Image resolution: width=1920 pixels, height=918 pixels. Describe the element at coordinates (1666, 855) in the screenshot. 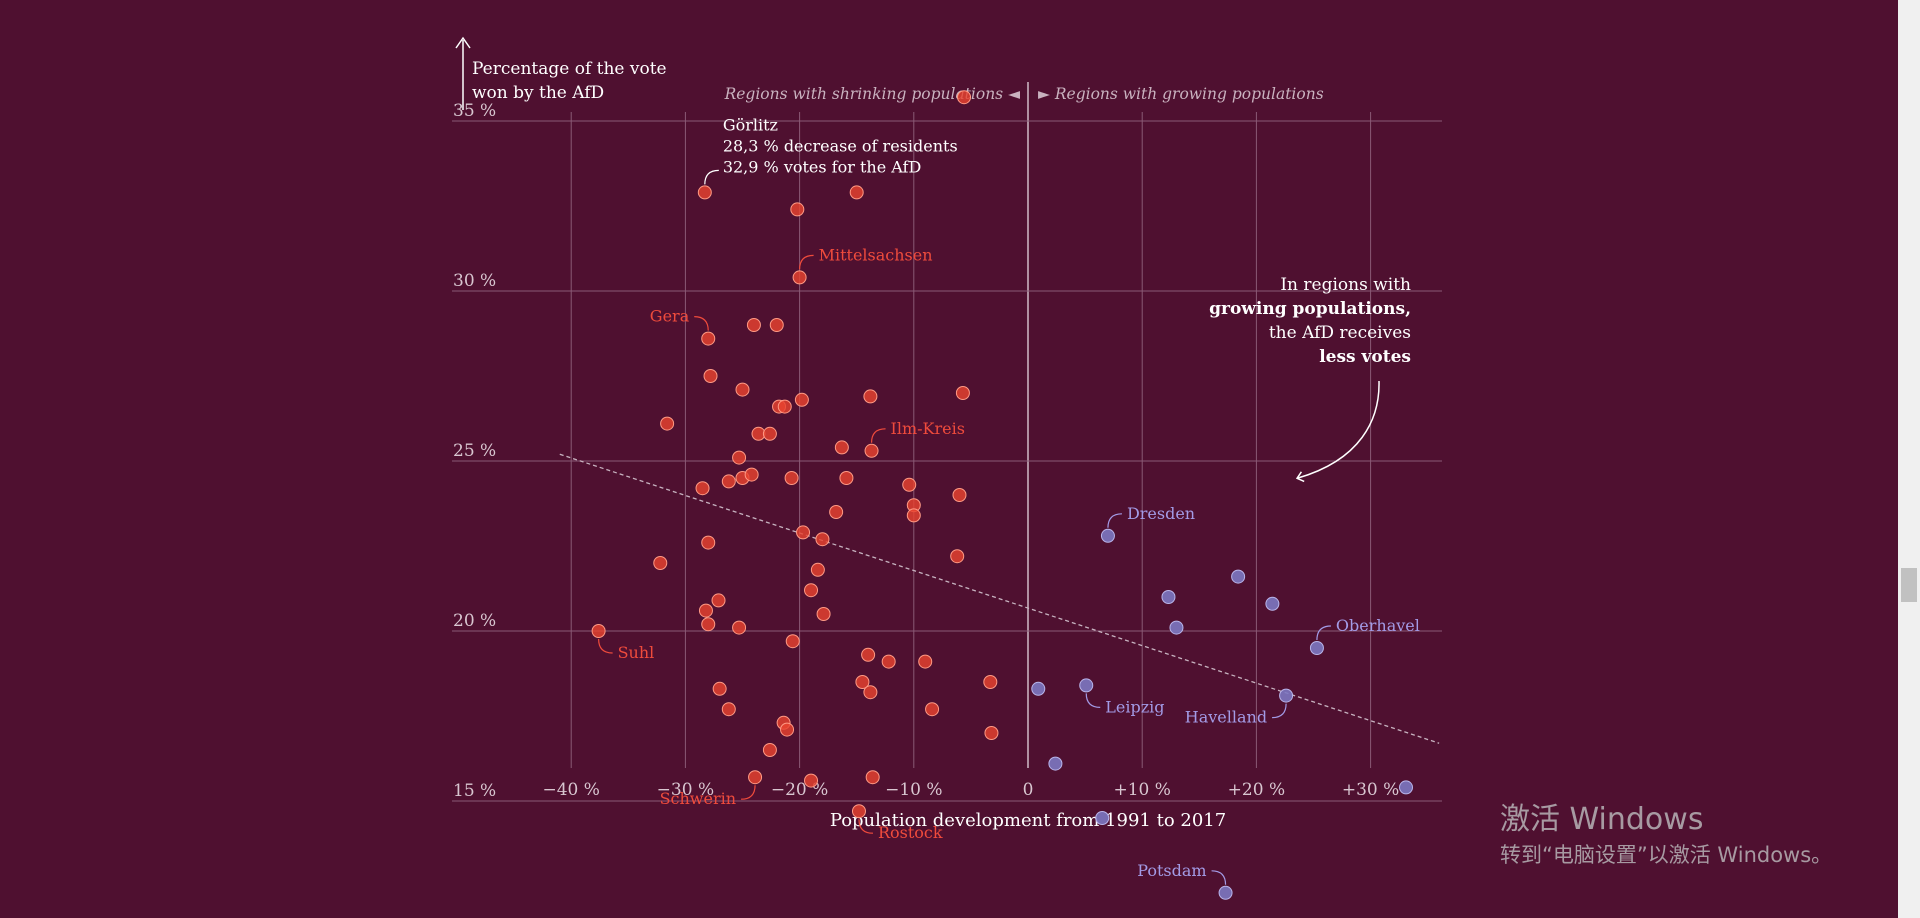

I see `watermark-subtitle: 转到“电脑设置”以激活 Windows。` at that location.